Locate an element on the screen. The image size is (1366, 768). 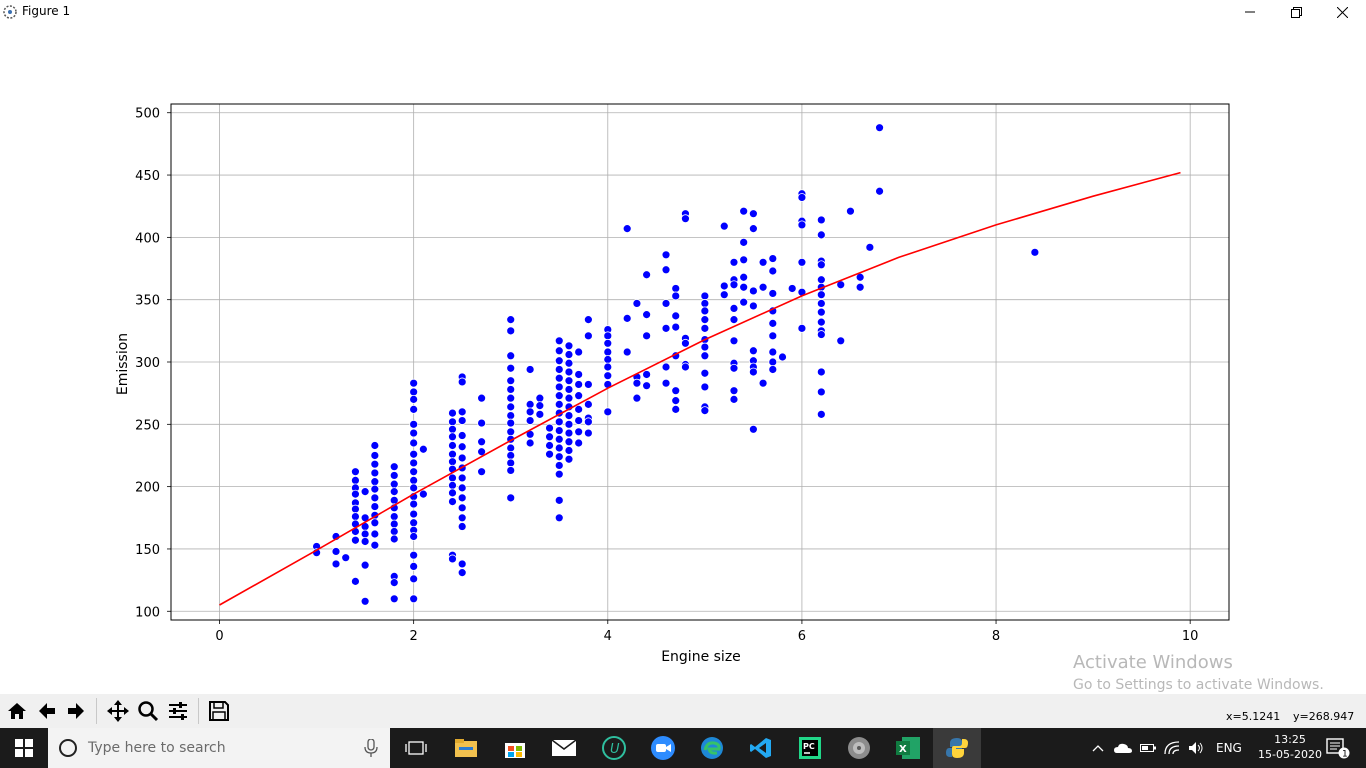
file-explorer-button is located at coordinates (466, 748).